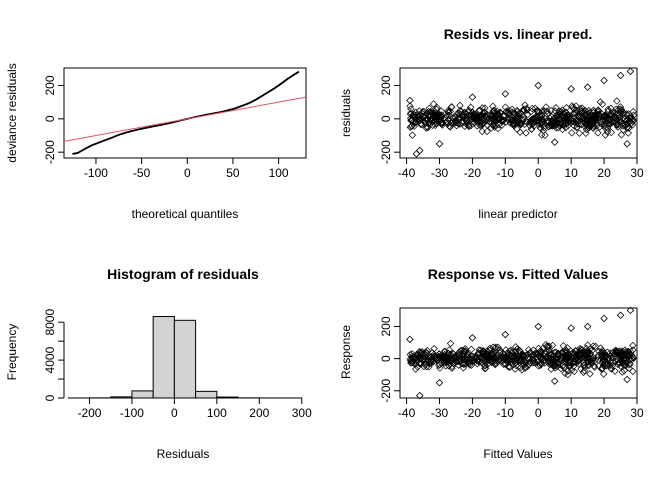  What do you see at coordinates (386, 118) in the screenshot?
I see `resids-ytick-label: 0` at bounding box center [386, 118].